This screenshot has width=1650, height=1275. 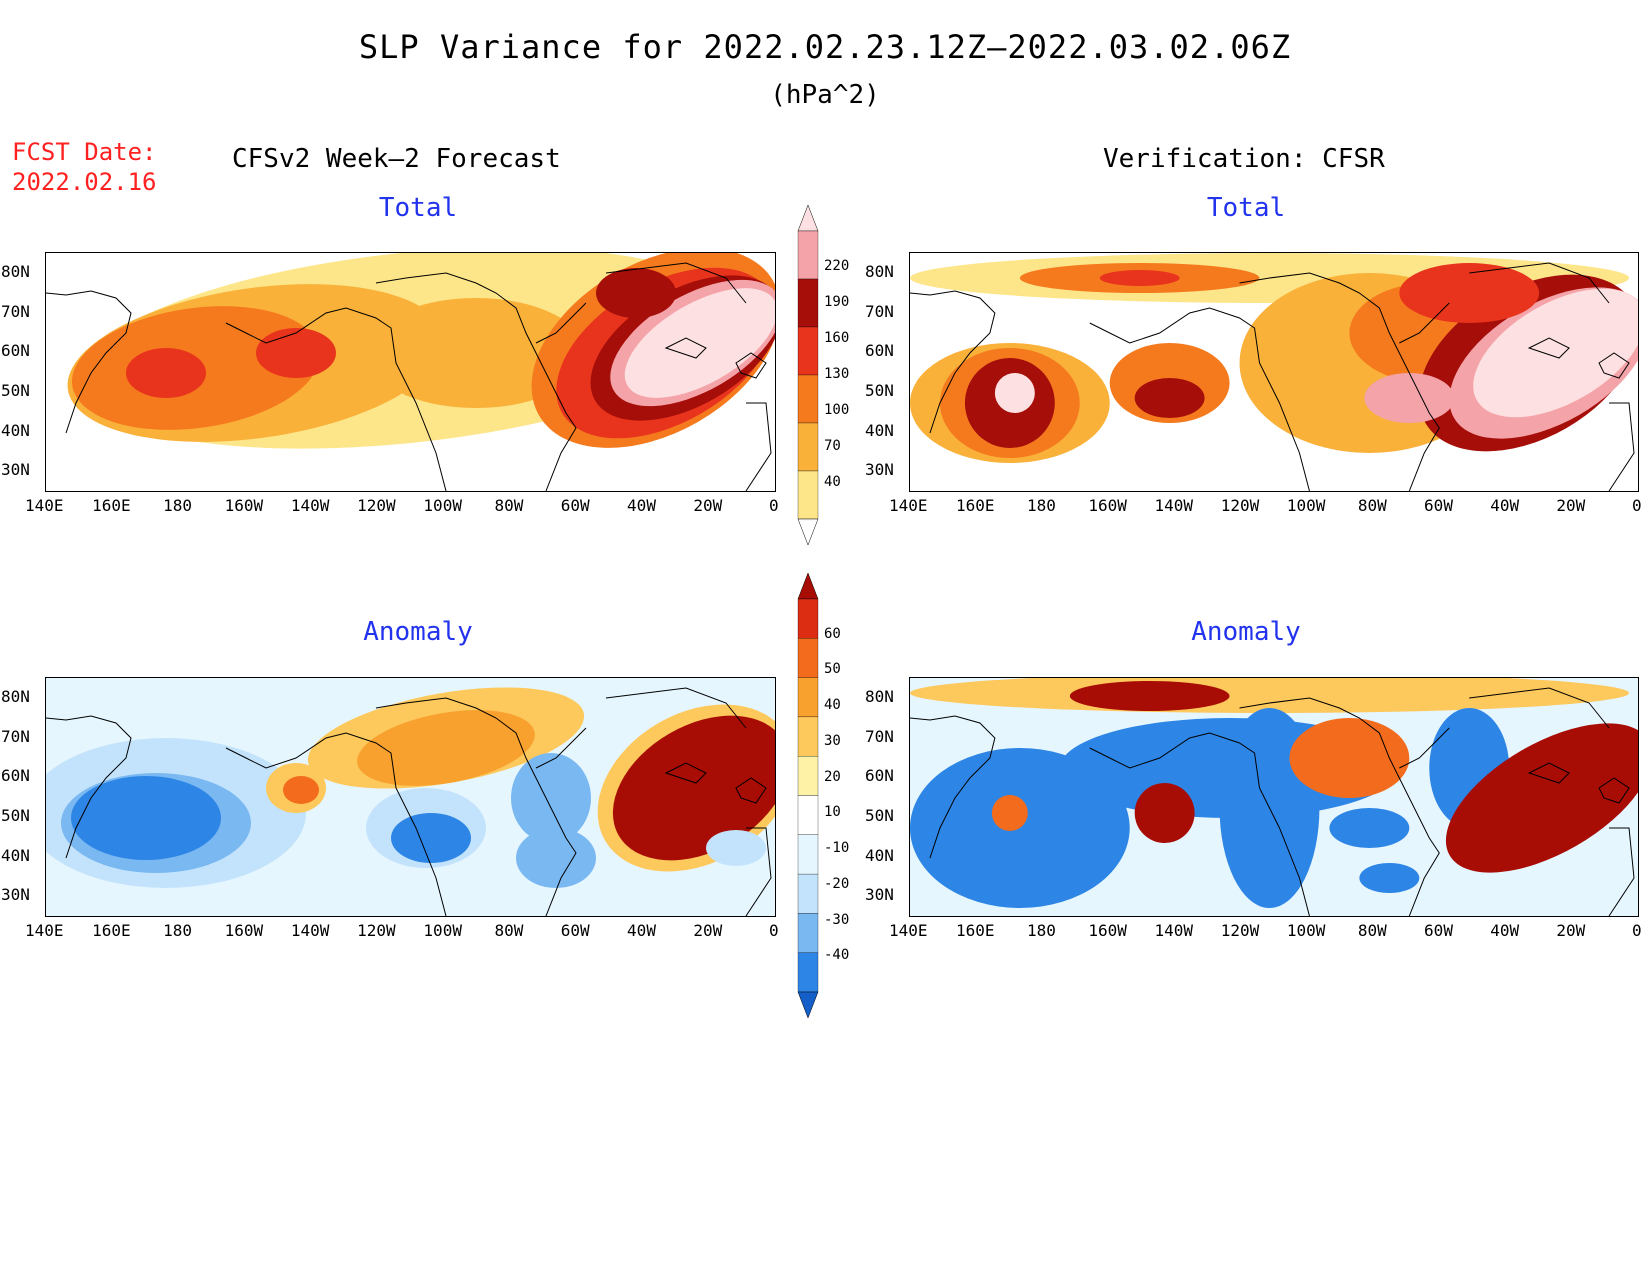 What do you see at coordinates (808, 586) in the screenshot?
I see `colorbar-top-arrow` at bounding box center [808, 586].